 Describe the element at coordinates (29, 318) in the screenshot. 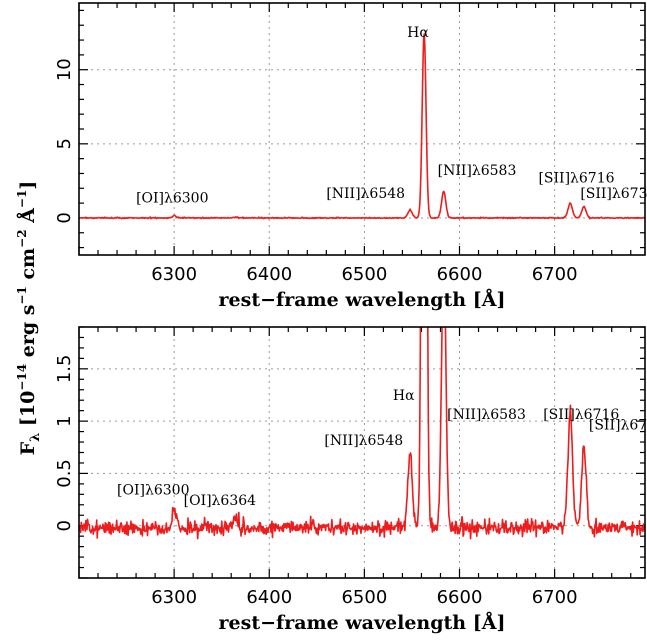

I see `shared-y-axis-title: Fλ [10−14 erg s−1 cm−2 Å−1]` at that location.